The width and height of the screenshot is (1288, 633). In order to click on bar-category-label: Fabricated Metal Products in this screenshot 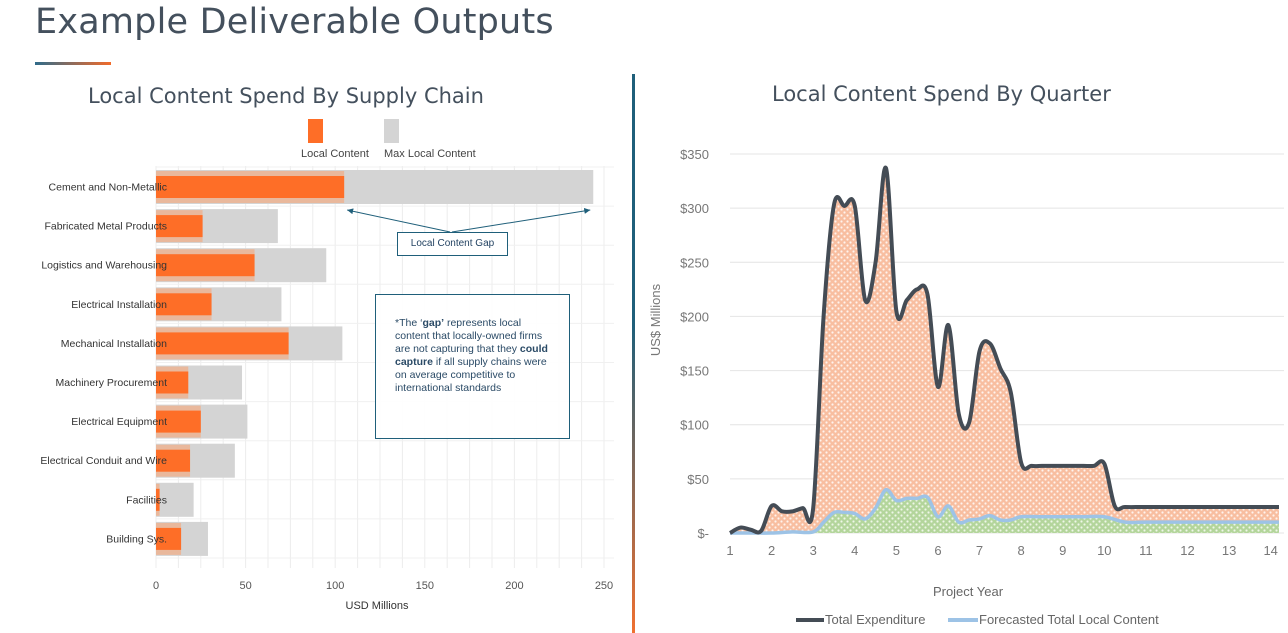, I will do `click(105, 227)`.